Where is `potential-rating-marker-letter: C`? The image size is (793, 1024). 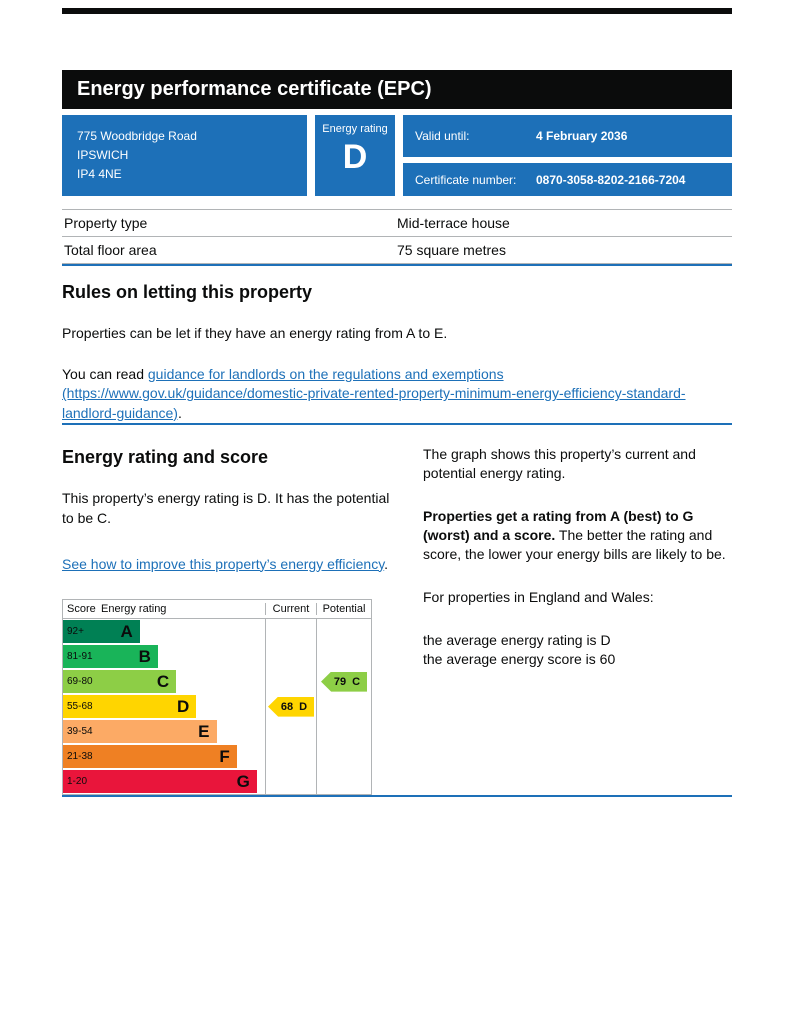
potential-rating-marker-letter: C is located at coordinates (356, 681).